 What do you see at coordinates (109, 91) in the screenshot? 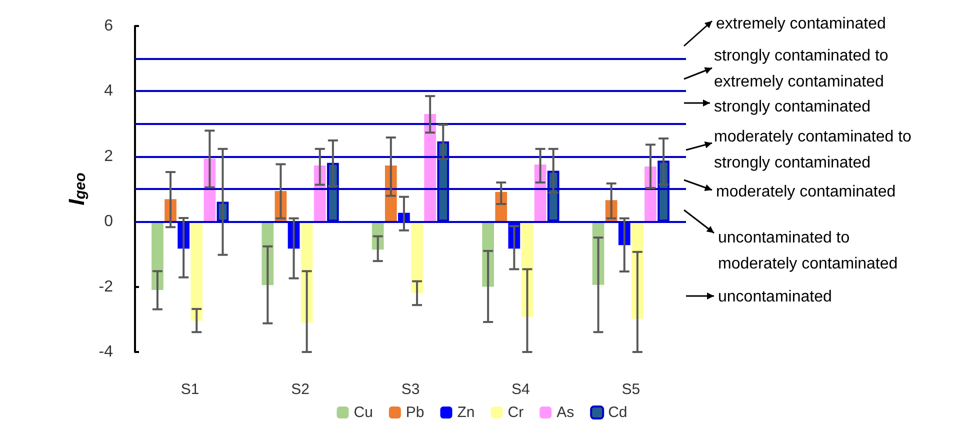
I see `y-tick-label: 4` at bounding box center [109, 91].